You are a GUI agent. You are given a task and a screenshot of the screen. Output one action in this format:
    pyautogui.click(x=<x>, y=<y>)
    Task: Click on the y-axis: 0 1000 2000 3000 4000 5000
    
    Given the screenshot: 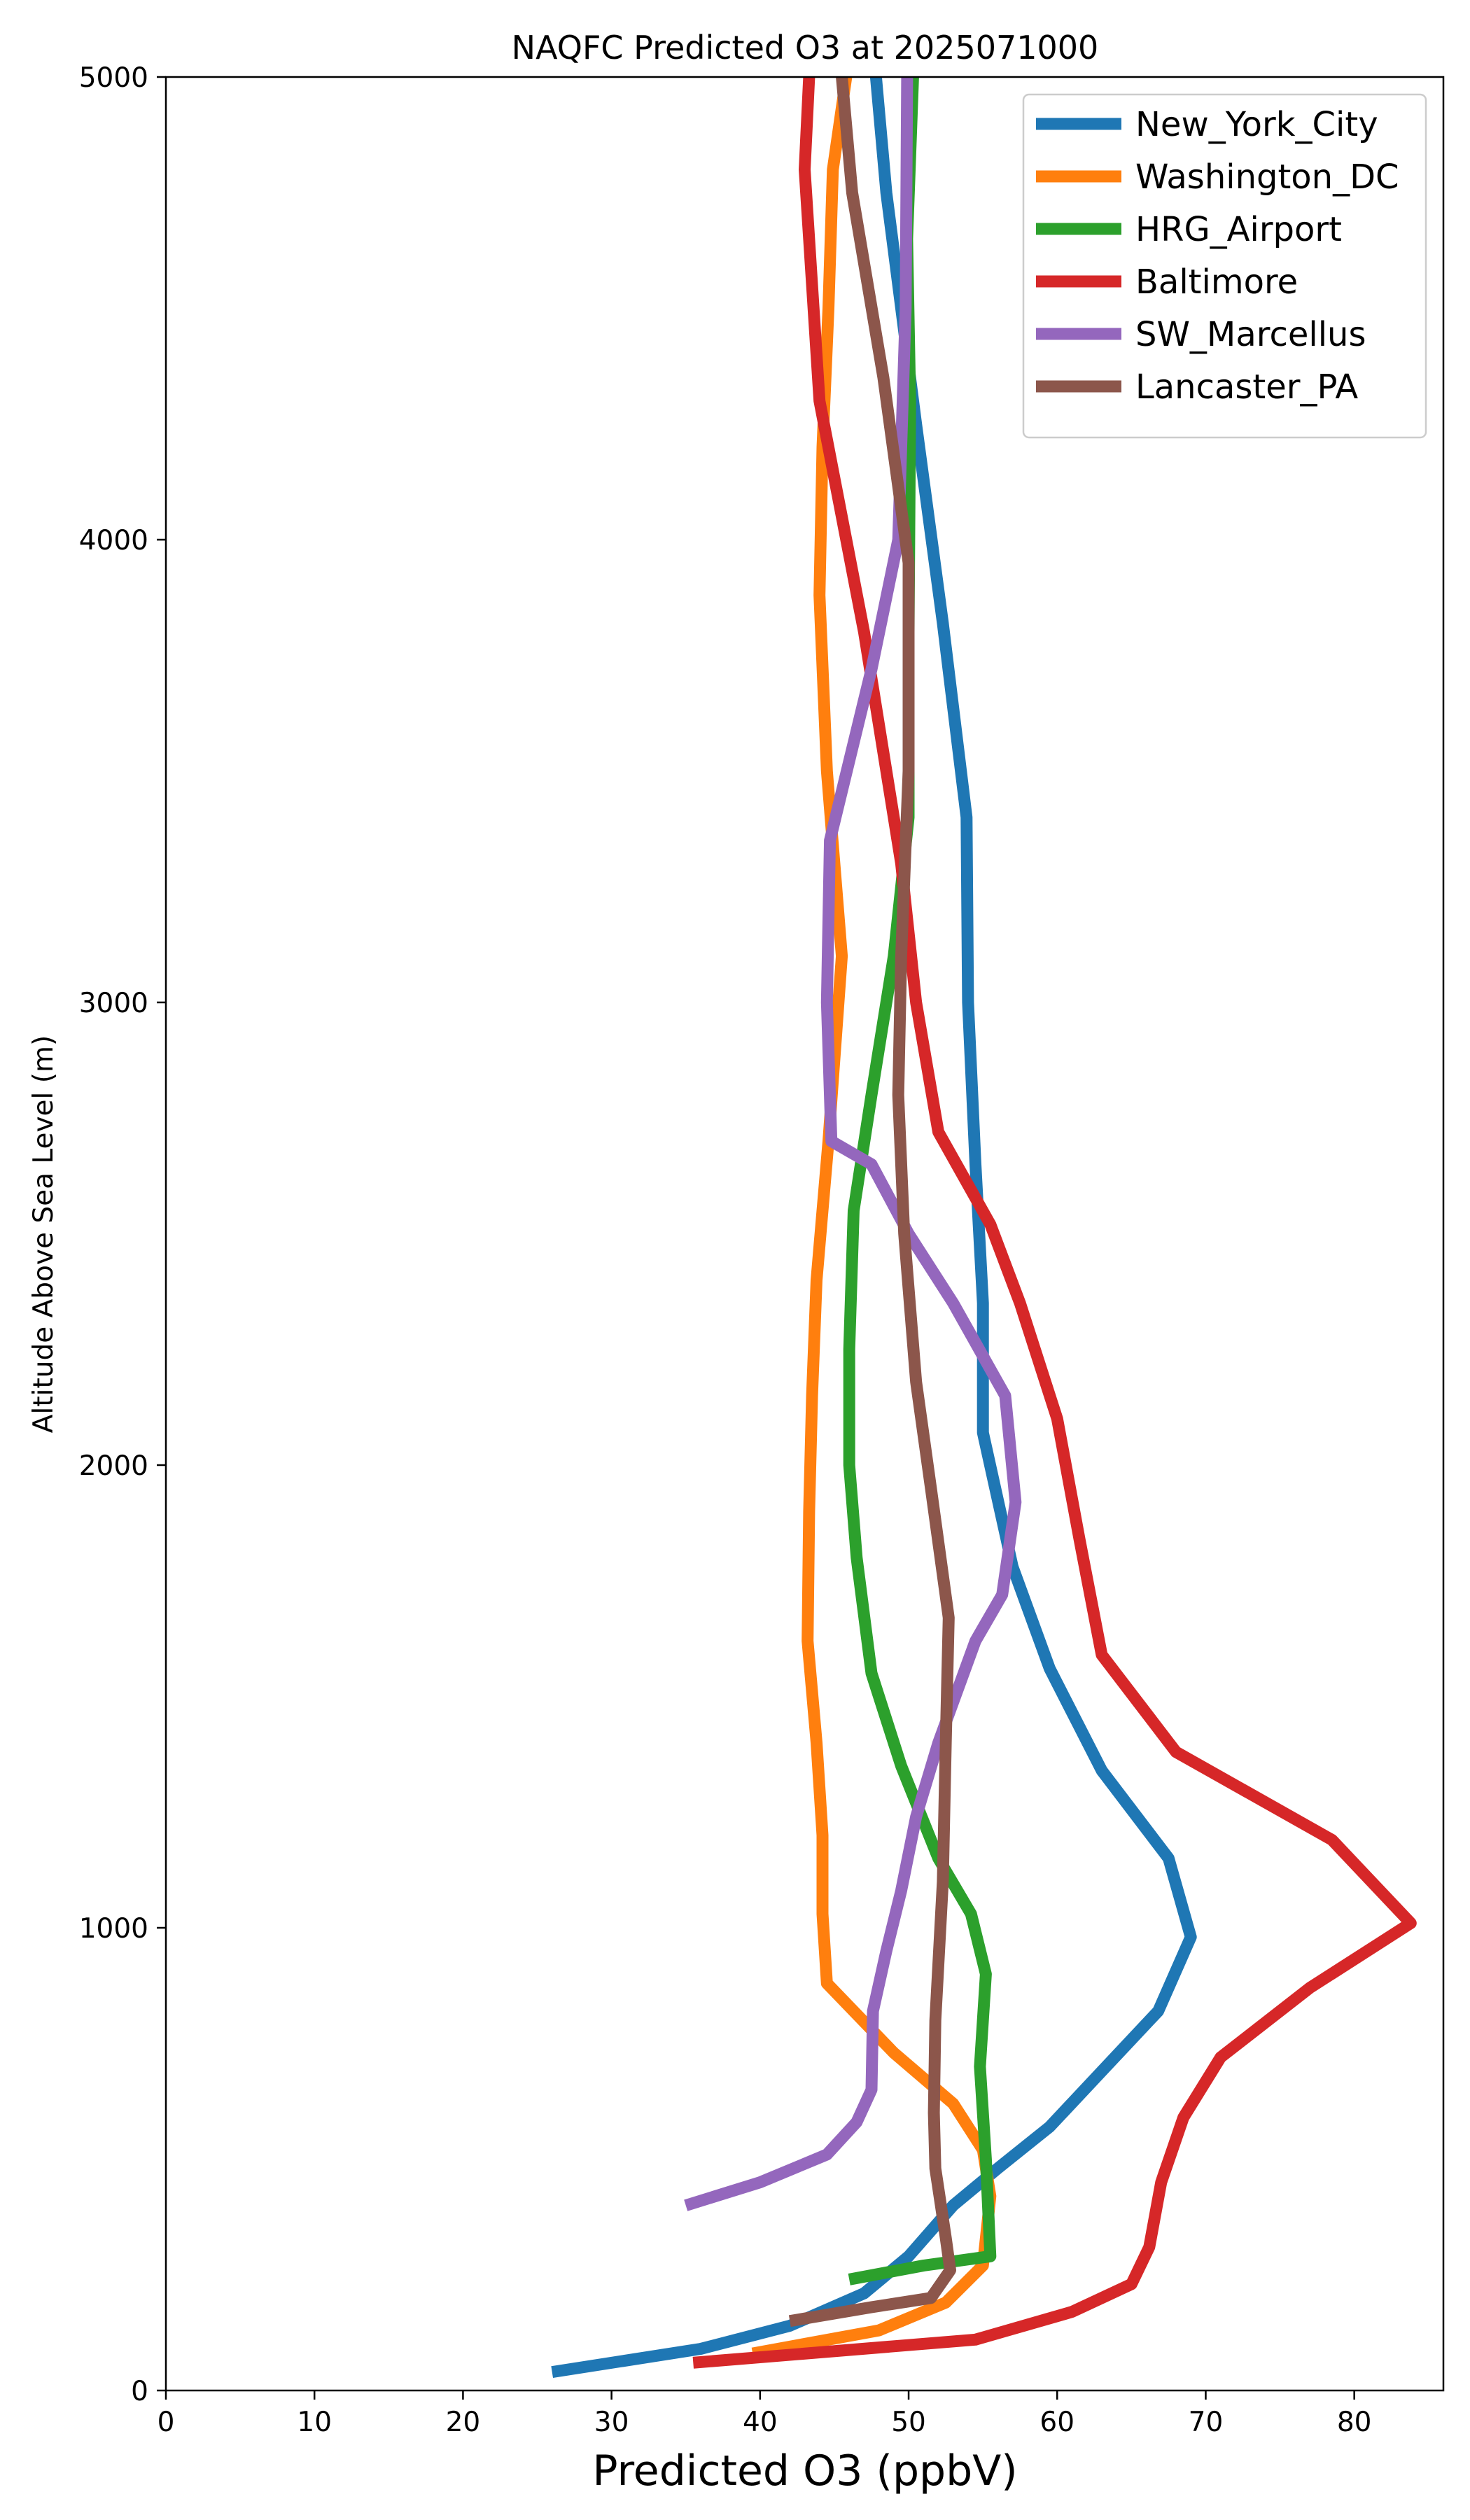 What is the action you would take?
    pyautogui.click(x=122, y=1234)
    